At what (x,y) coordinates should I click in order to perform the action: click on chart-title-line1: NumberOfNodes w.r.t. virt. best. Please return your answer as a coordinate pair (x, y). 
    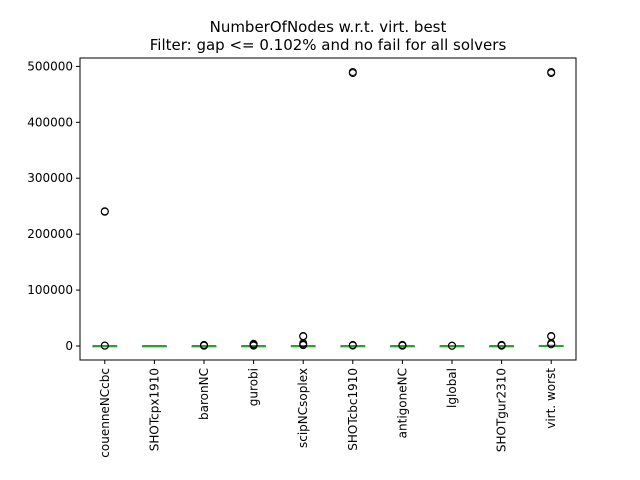
    Looking at the image, I should click on (328, 27).